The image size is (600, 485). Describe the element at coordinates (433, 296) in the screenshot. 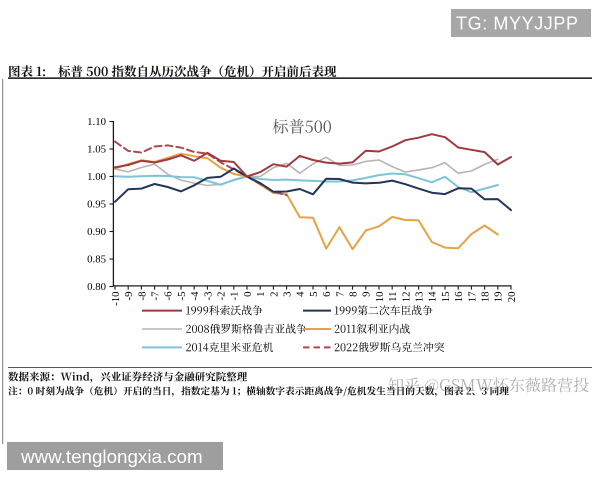

I see `svg-text: 14` at that location.